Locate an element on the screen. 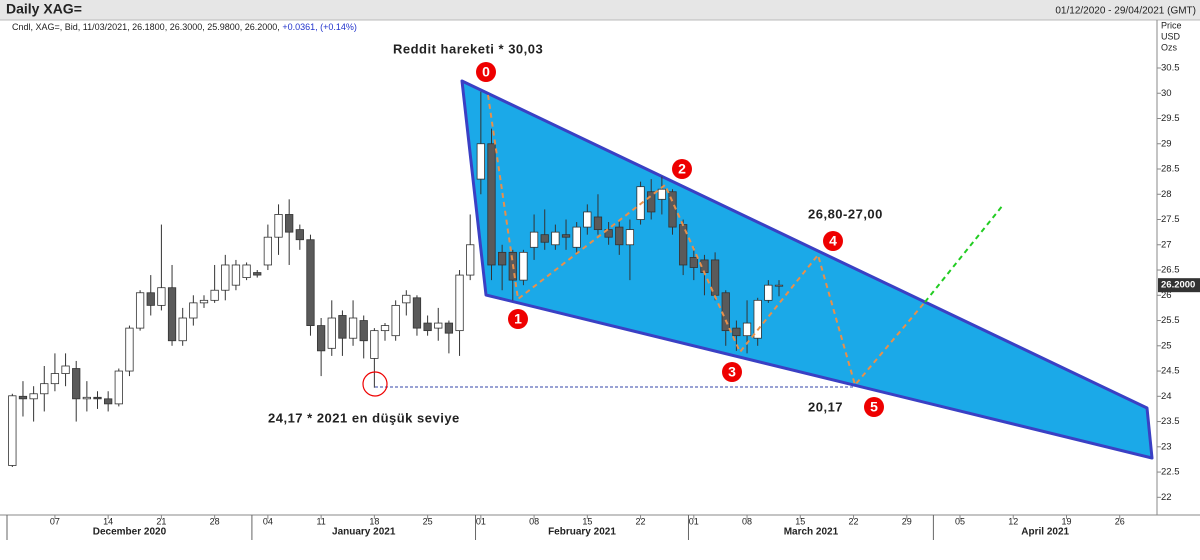 Image resolution: width=1200 pixels, height=560 pixels. y-tick-label: 29 is located at coordinates (1166, 143).